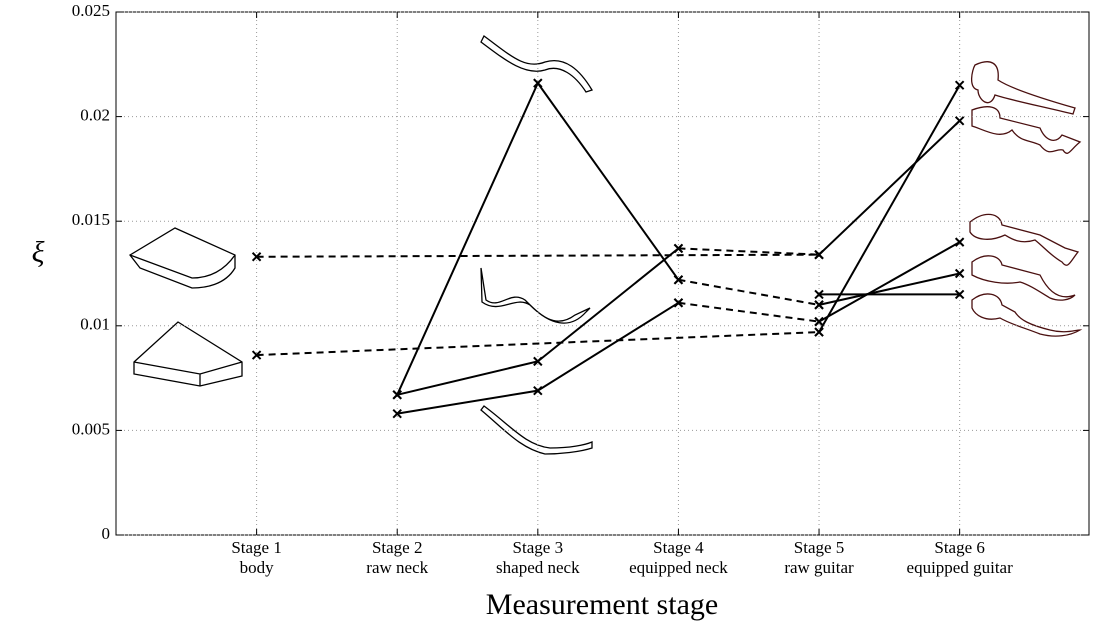  What do you see at coordinates (678, 547) in the screenshot?
I see `x-tick-label: Stage 4` at bounding box center [678, 547].